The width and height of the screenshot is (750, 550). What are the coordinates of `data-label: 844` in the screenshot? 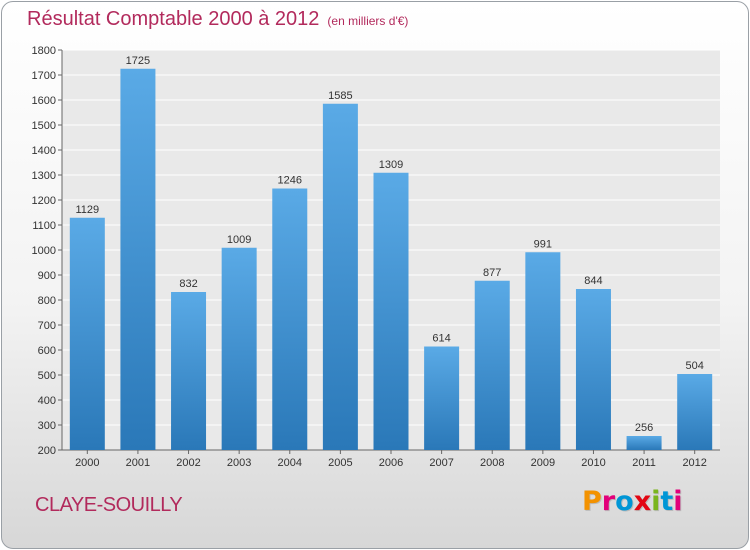 It's located at (593, 281).